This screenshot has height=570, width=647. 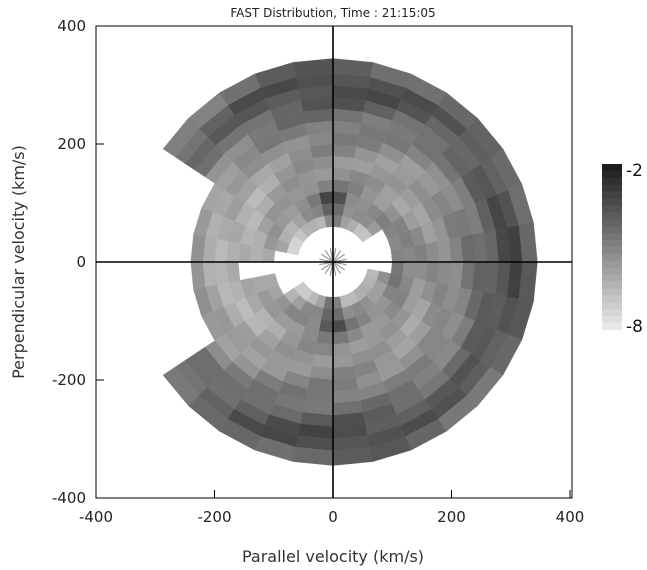 I want to click on y-tick-label: -400, so click(x=69, y=498).